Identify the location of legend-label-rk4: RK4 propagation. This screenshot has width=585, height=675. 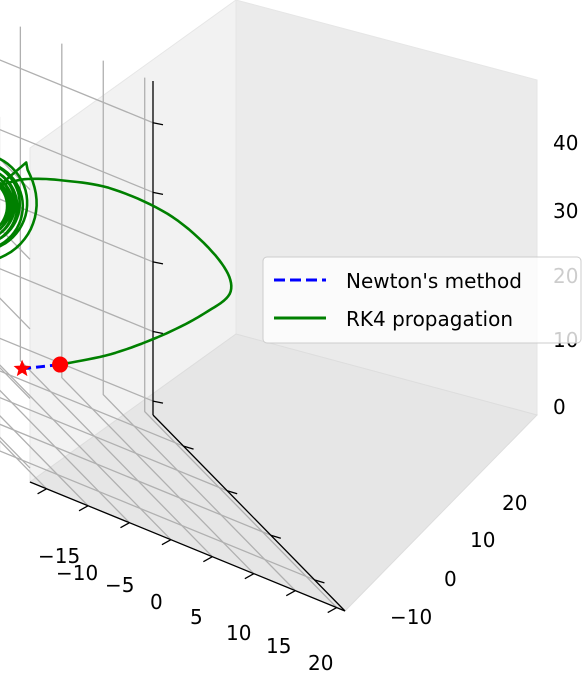
(429, 319).